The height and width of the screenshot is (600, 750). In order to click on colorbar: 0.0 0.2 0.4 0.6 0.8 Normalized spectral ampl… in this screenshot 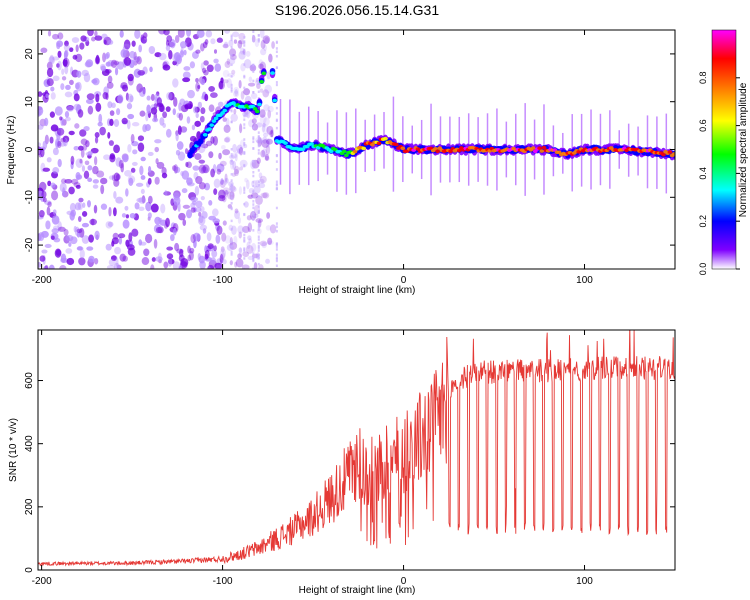, I will do `click(723, 152)`.